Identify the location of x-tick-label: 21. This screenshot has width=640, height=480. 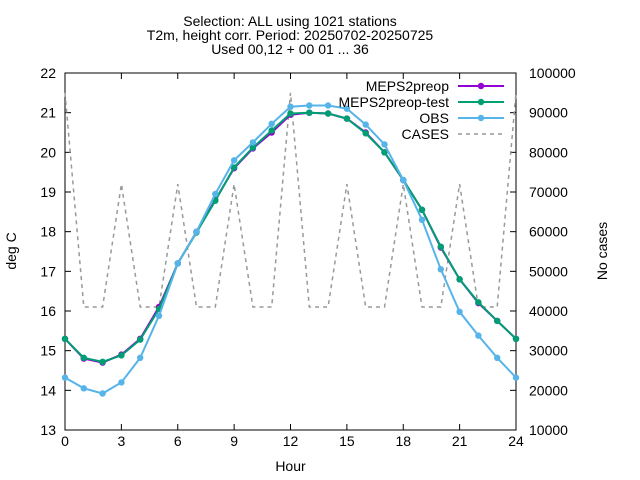
(460, 441).